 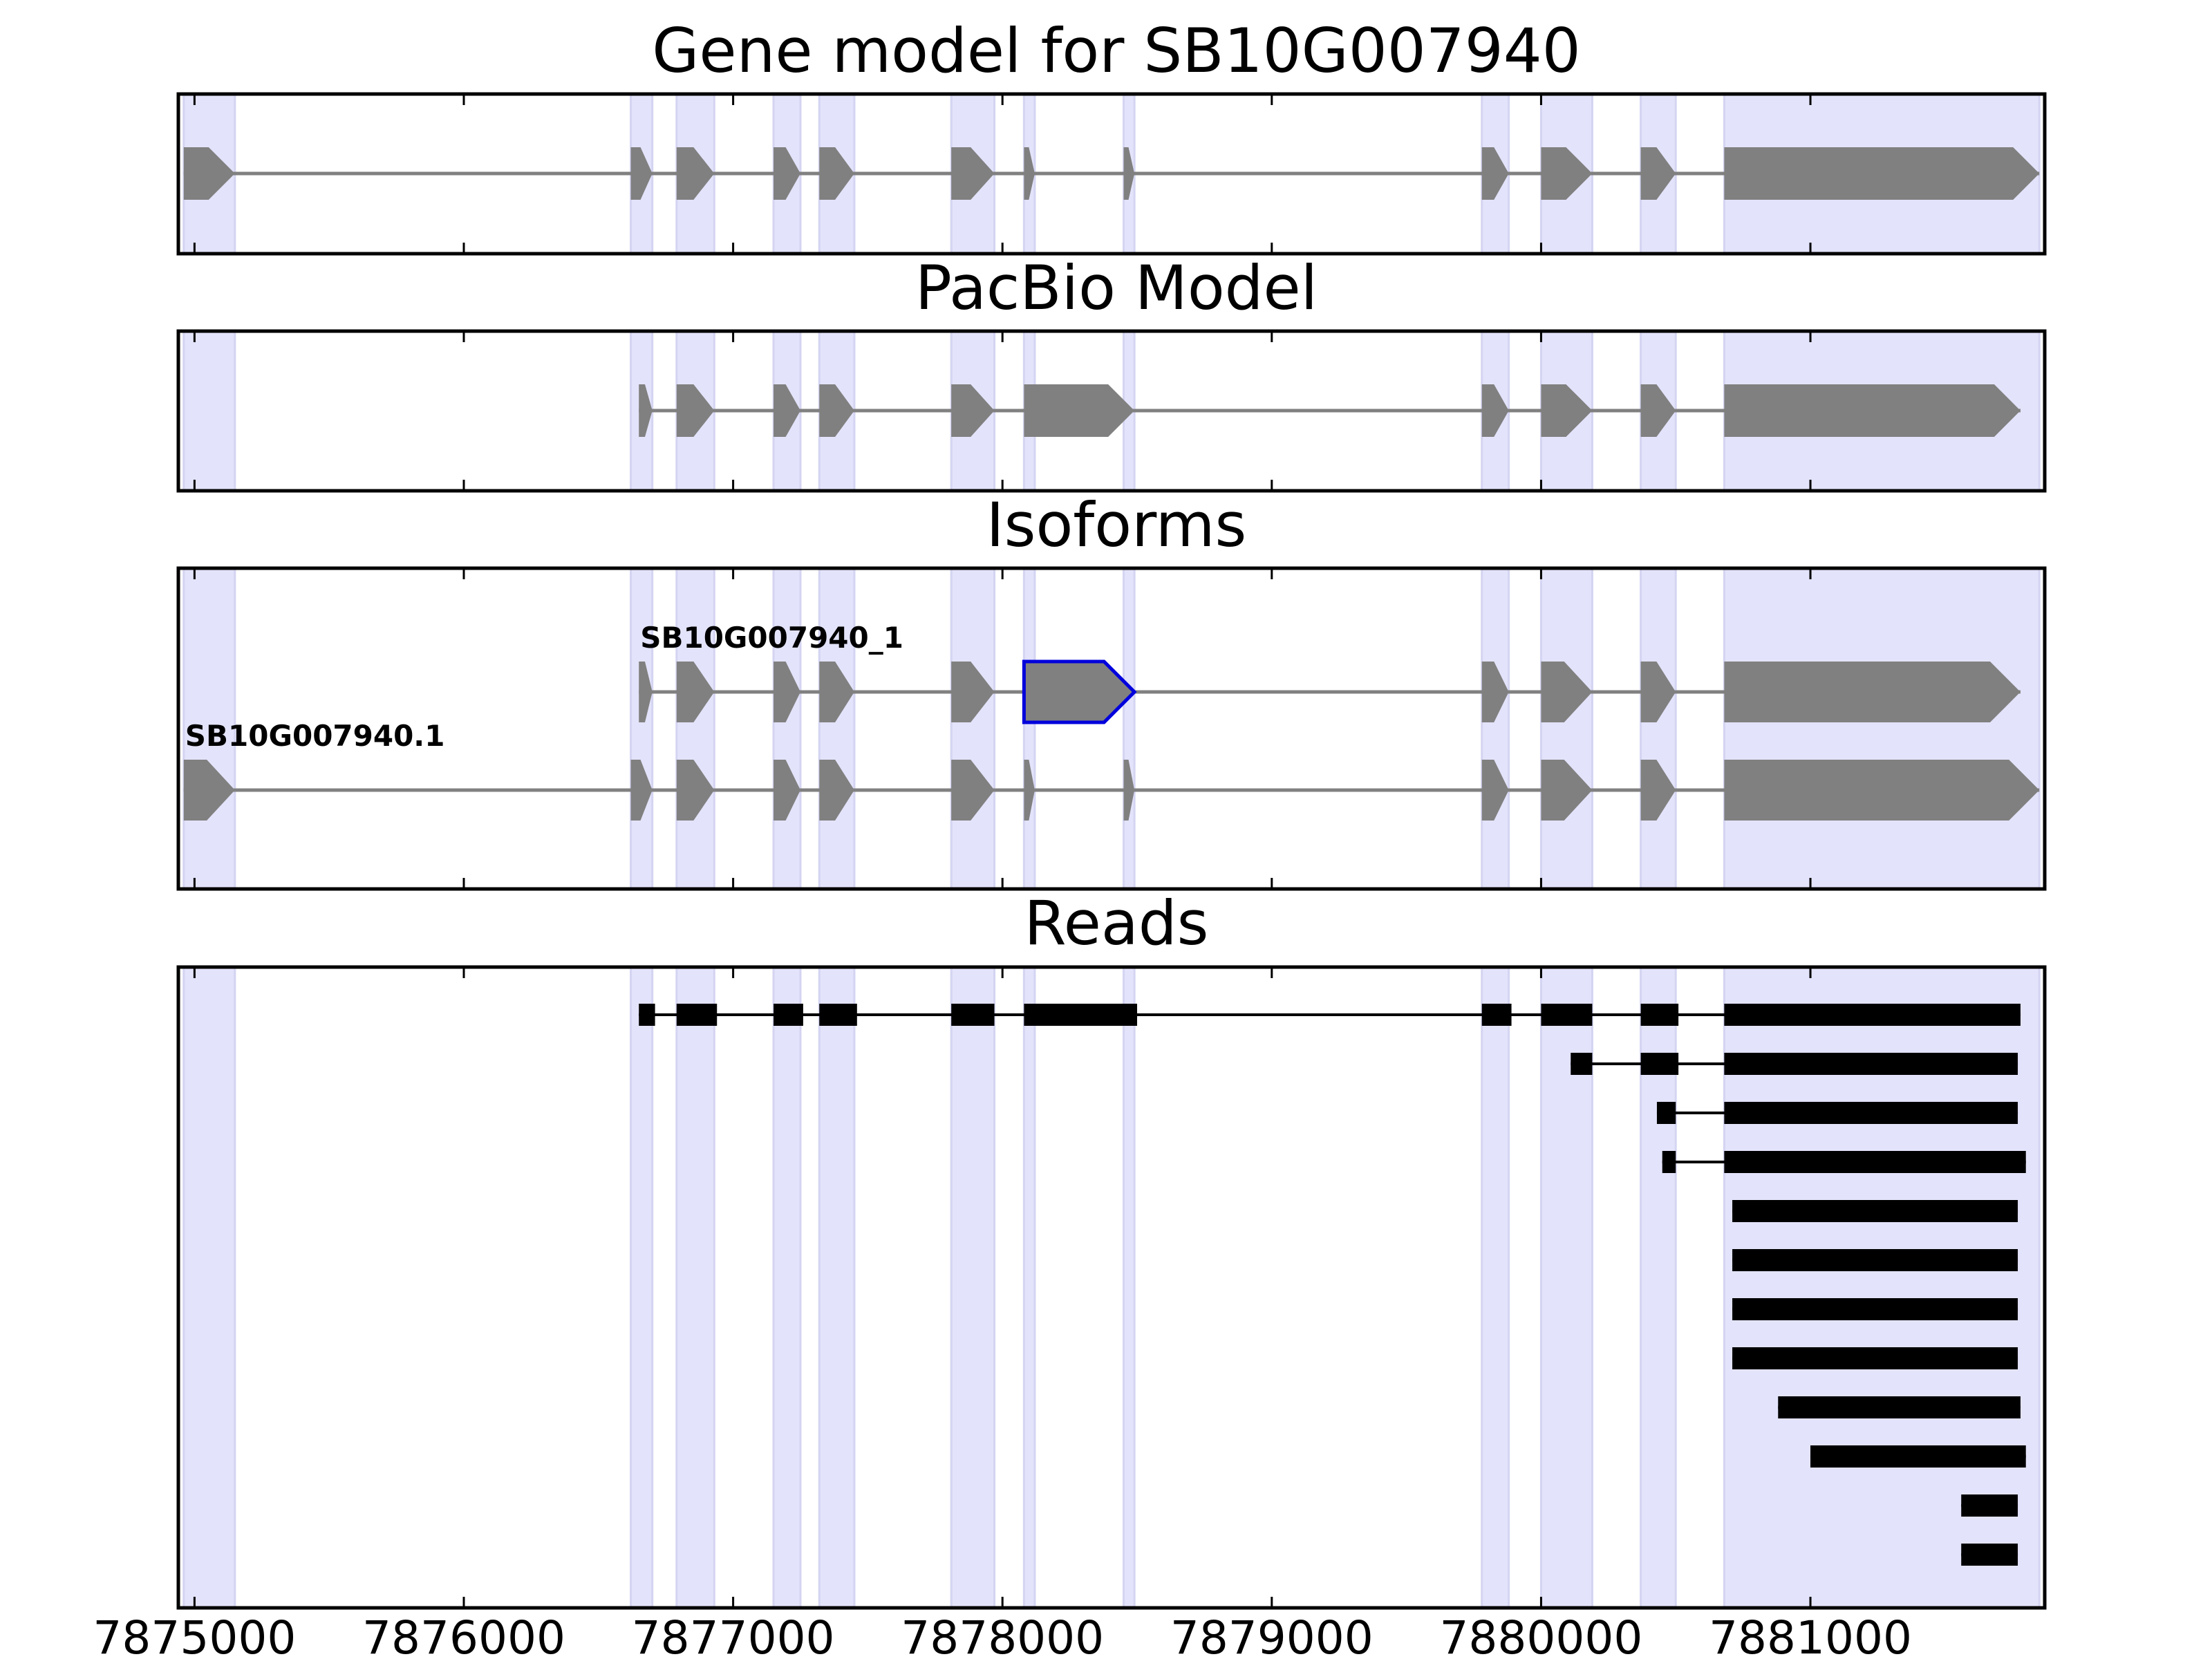 What do you see at coordinates (733, 1635) in the screenshot?
I see `x-tick-label: 7877000` at bounding box center [733, 1635].